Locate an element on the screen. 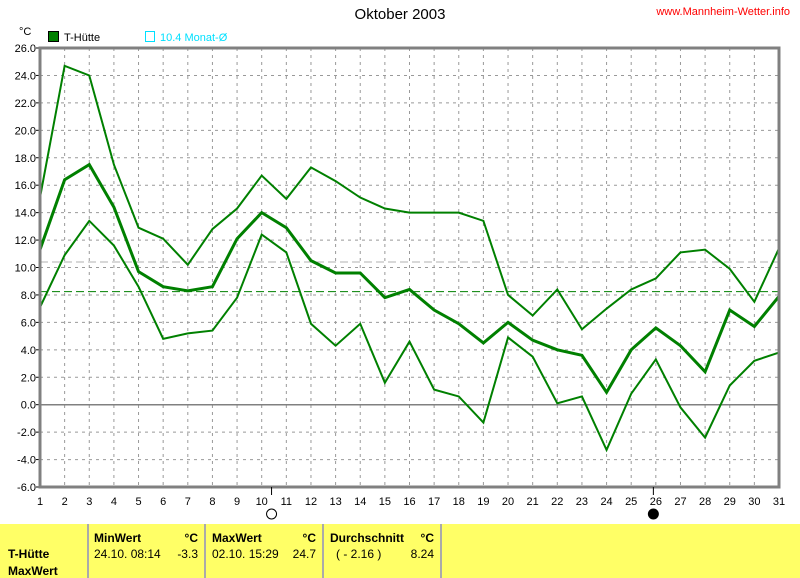 This screenshot has height=578, width=800. y-tick-label: 22.0 is located at coordinates (25, 104).